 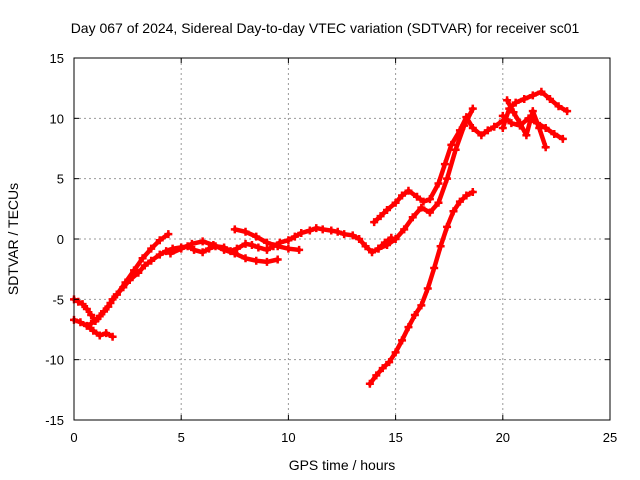 I want to click on x-axis-label: GPS time / hours, so click(x=342, y=465).